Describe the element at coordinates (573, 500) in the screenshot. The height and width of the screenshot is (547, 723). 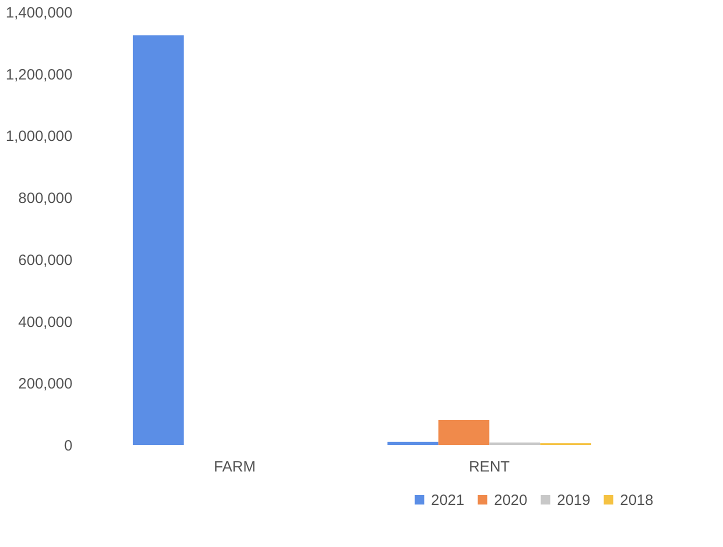
I see `legend-label: 2019` at that location.